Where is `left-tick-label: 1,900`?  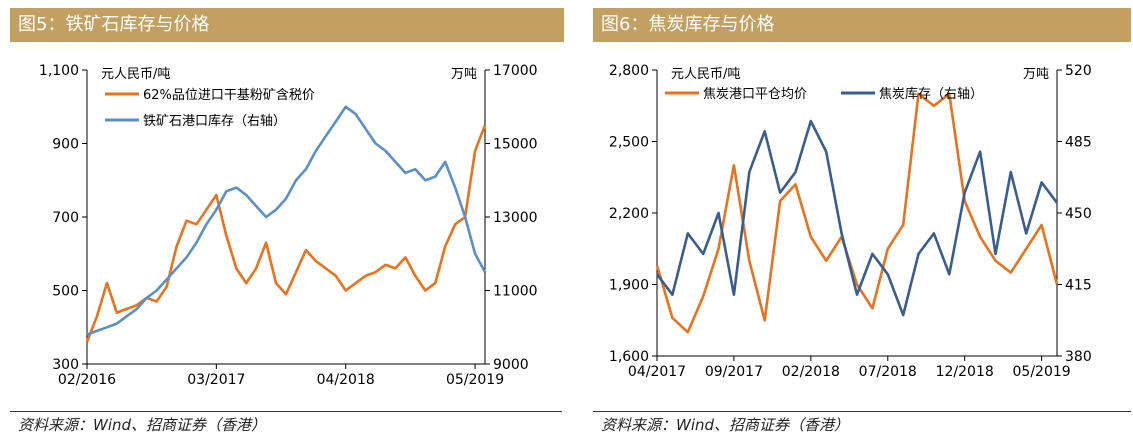 left-tick-label: 1,900 is located at coordinates (629, 286).